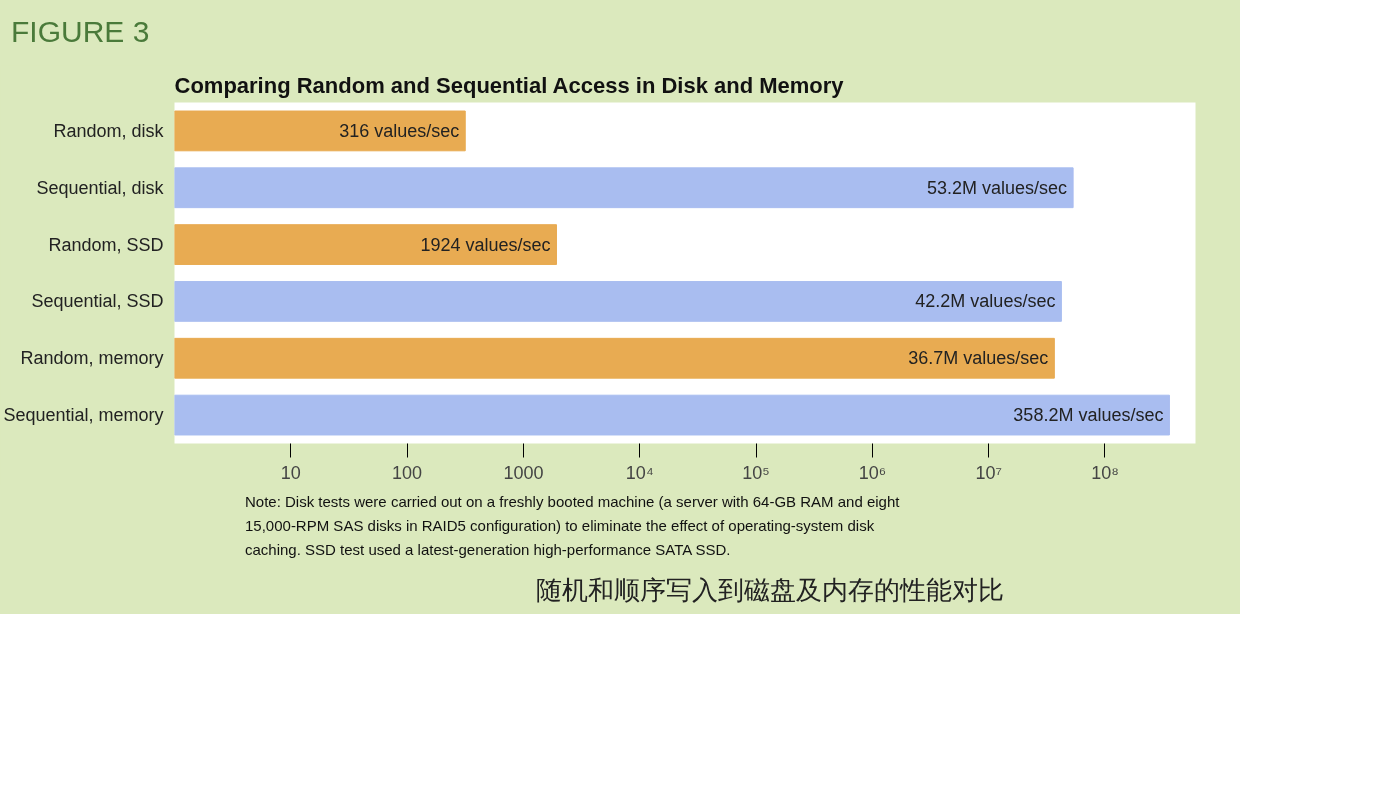 This screenshot has width=1390, height=804. Describe the element at coordinates (83, 414) in the screenshot. I see `y-tick-label: Sequential, memory` at that location.